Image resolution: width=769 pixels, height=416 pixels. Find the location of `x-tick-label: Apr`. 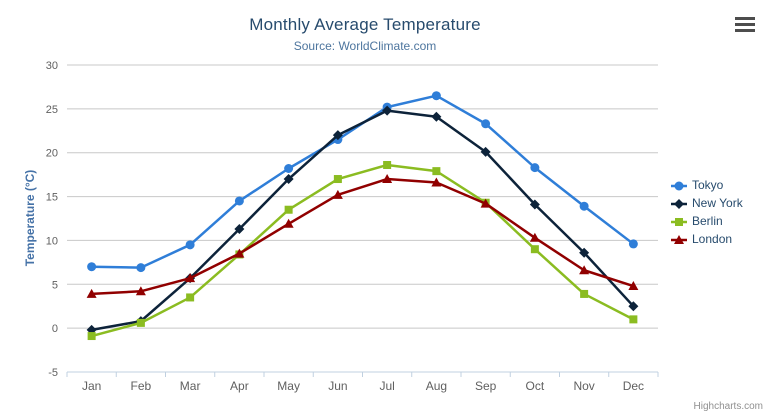

x-tick-label: Apr is located at coordinates (239, 386).